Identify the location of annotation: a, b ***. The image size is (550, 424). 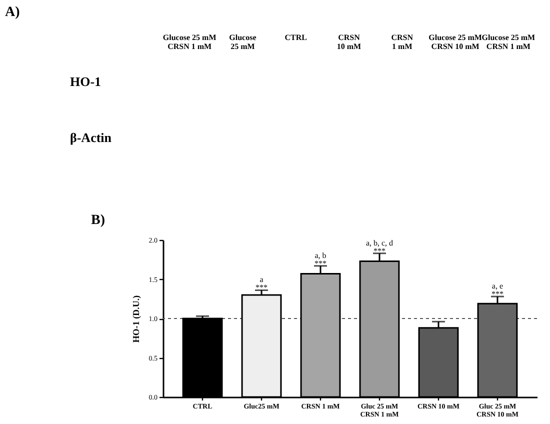
(320, 259).